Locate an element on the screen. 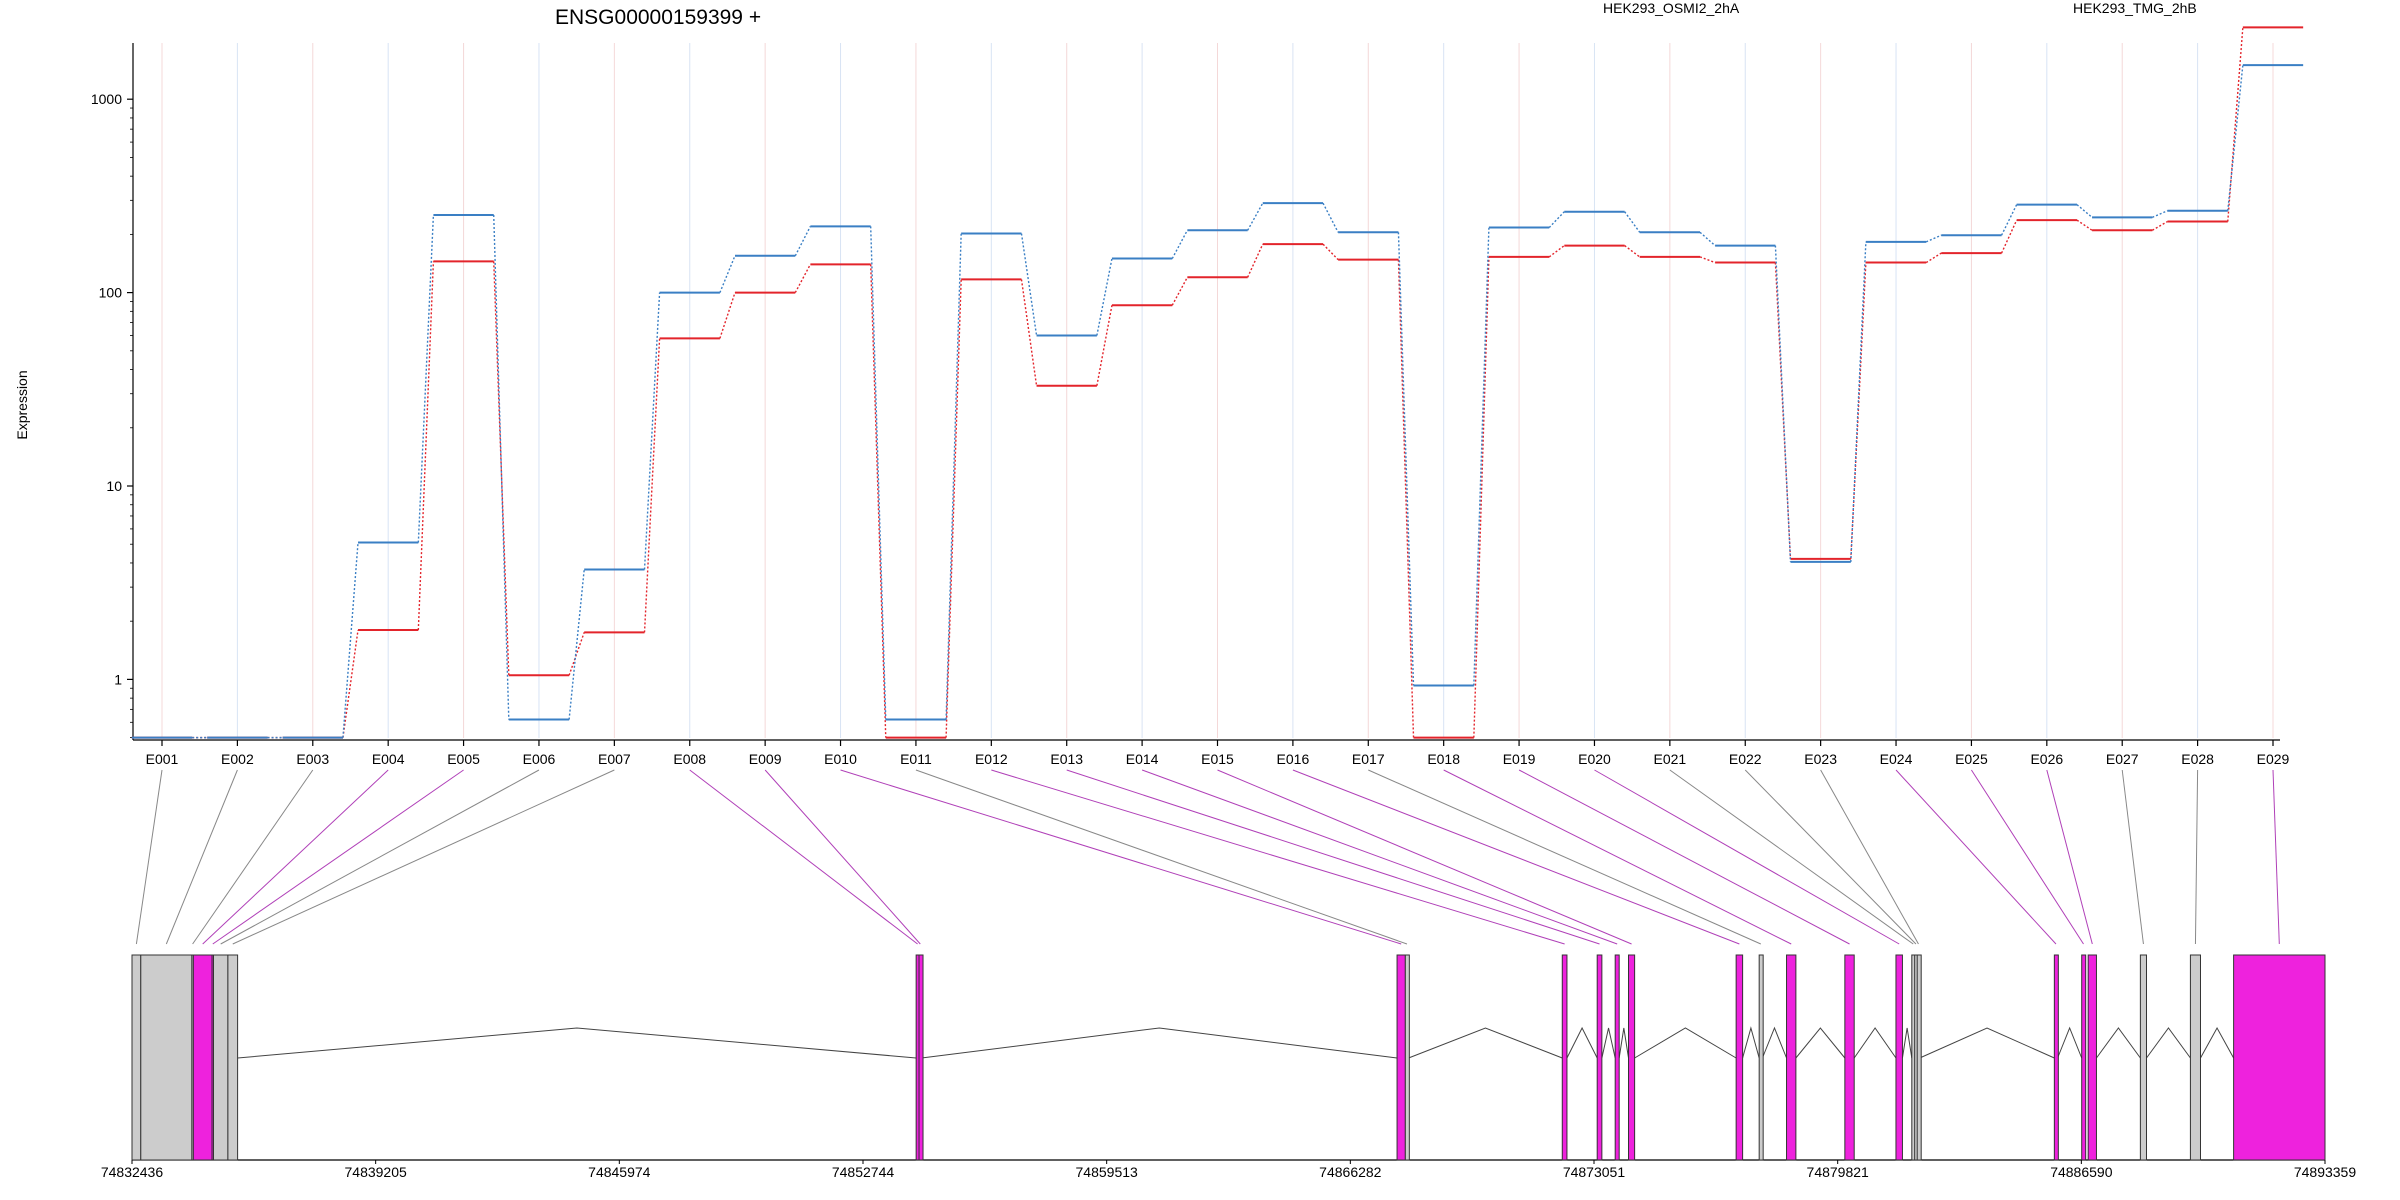  coord-tick-label: 74879821 is located at coordinates (1838, 1172).